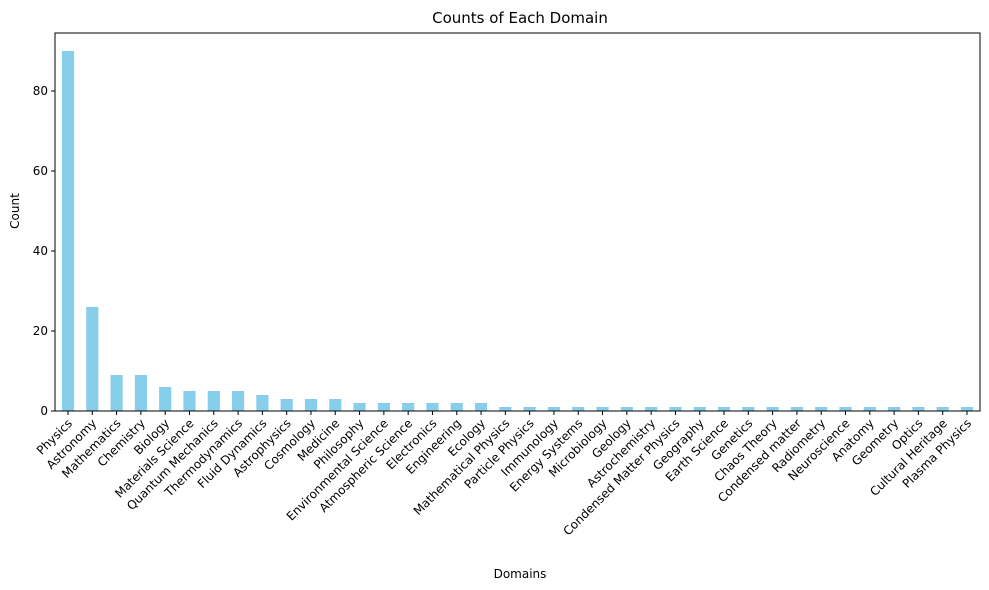 The image size is (989, 590). Describe the element at coordinates (189, 401) in the screenshot. I see `bar-materials-science` at that location.